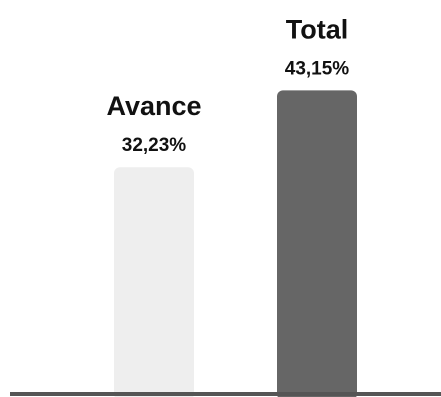 This screenshot has width=441, height=397. I want to click on value-label-avance: 32,23%, so click(154, 145).